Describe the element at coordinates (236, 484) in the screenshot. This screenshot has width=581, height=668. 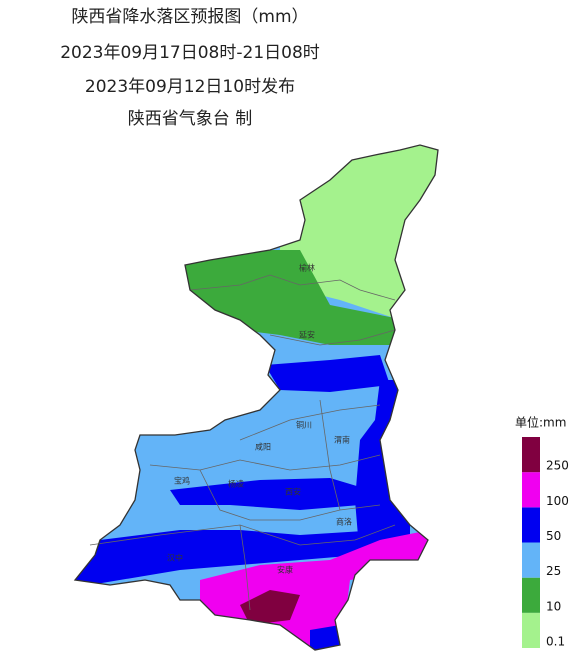
I see `city-label: 杨凌` at that location.